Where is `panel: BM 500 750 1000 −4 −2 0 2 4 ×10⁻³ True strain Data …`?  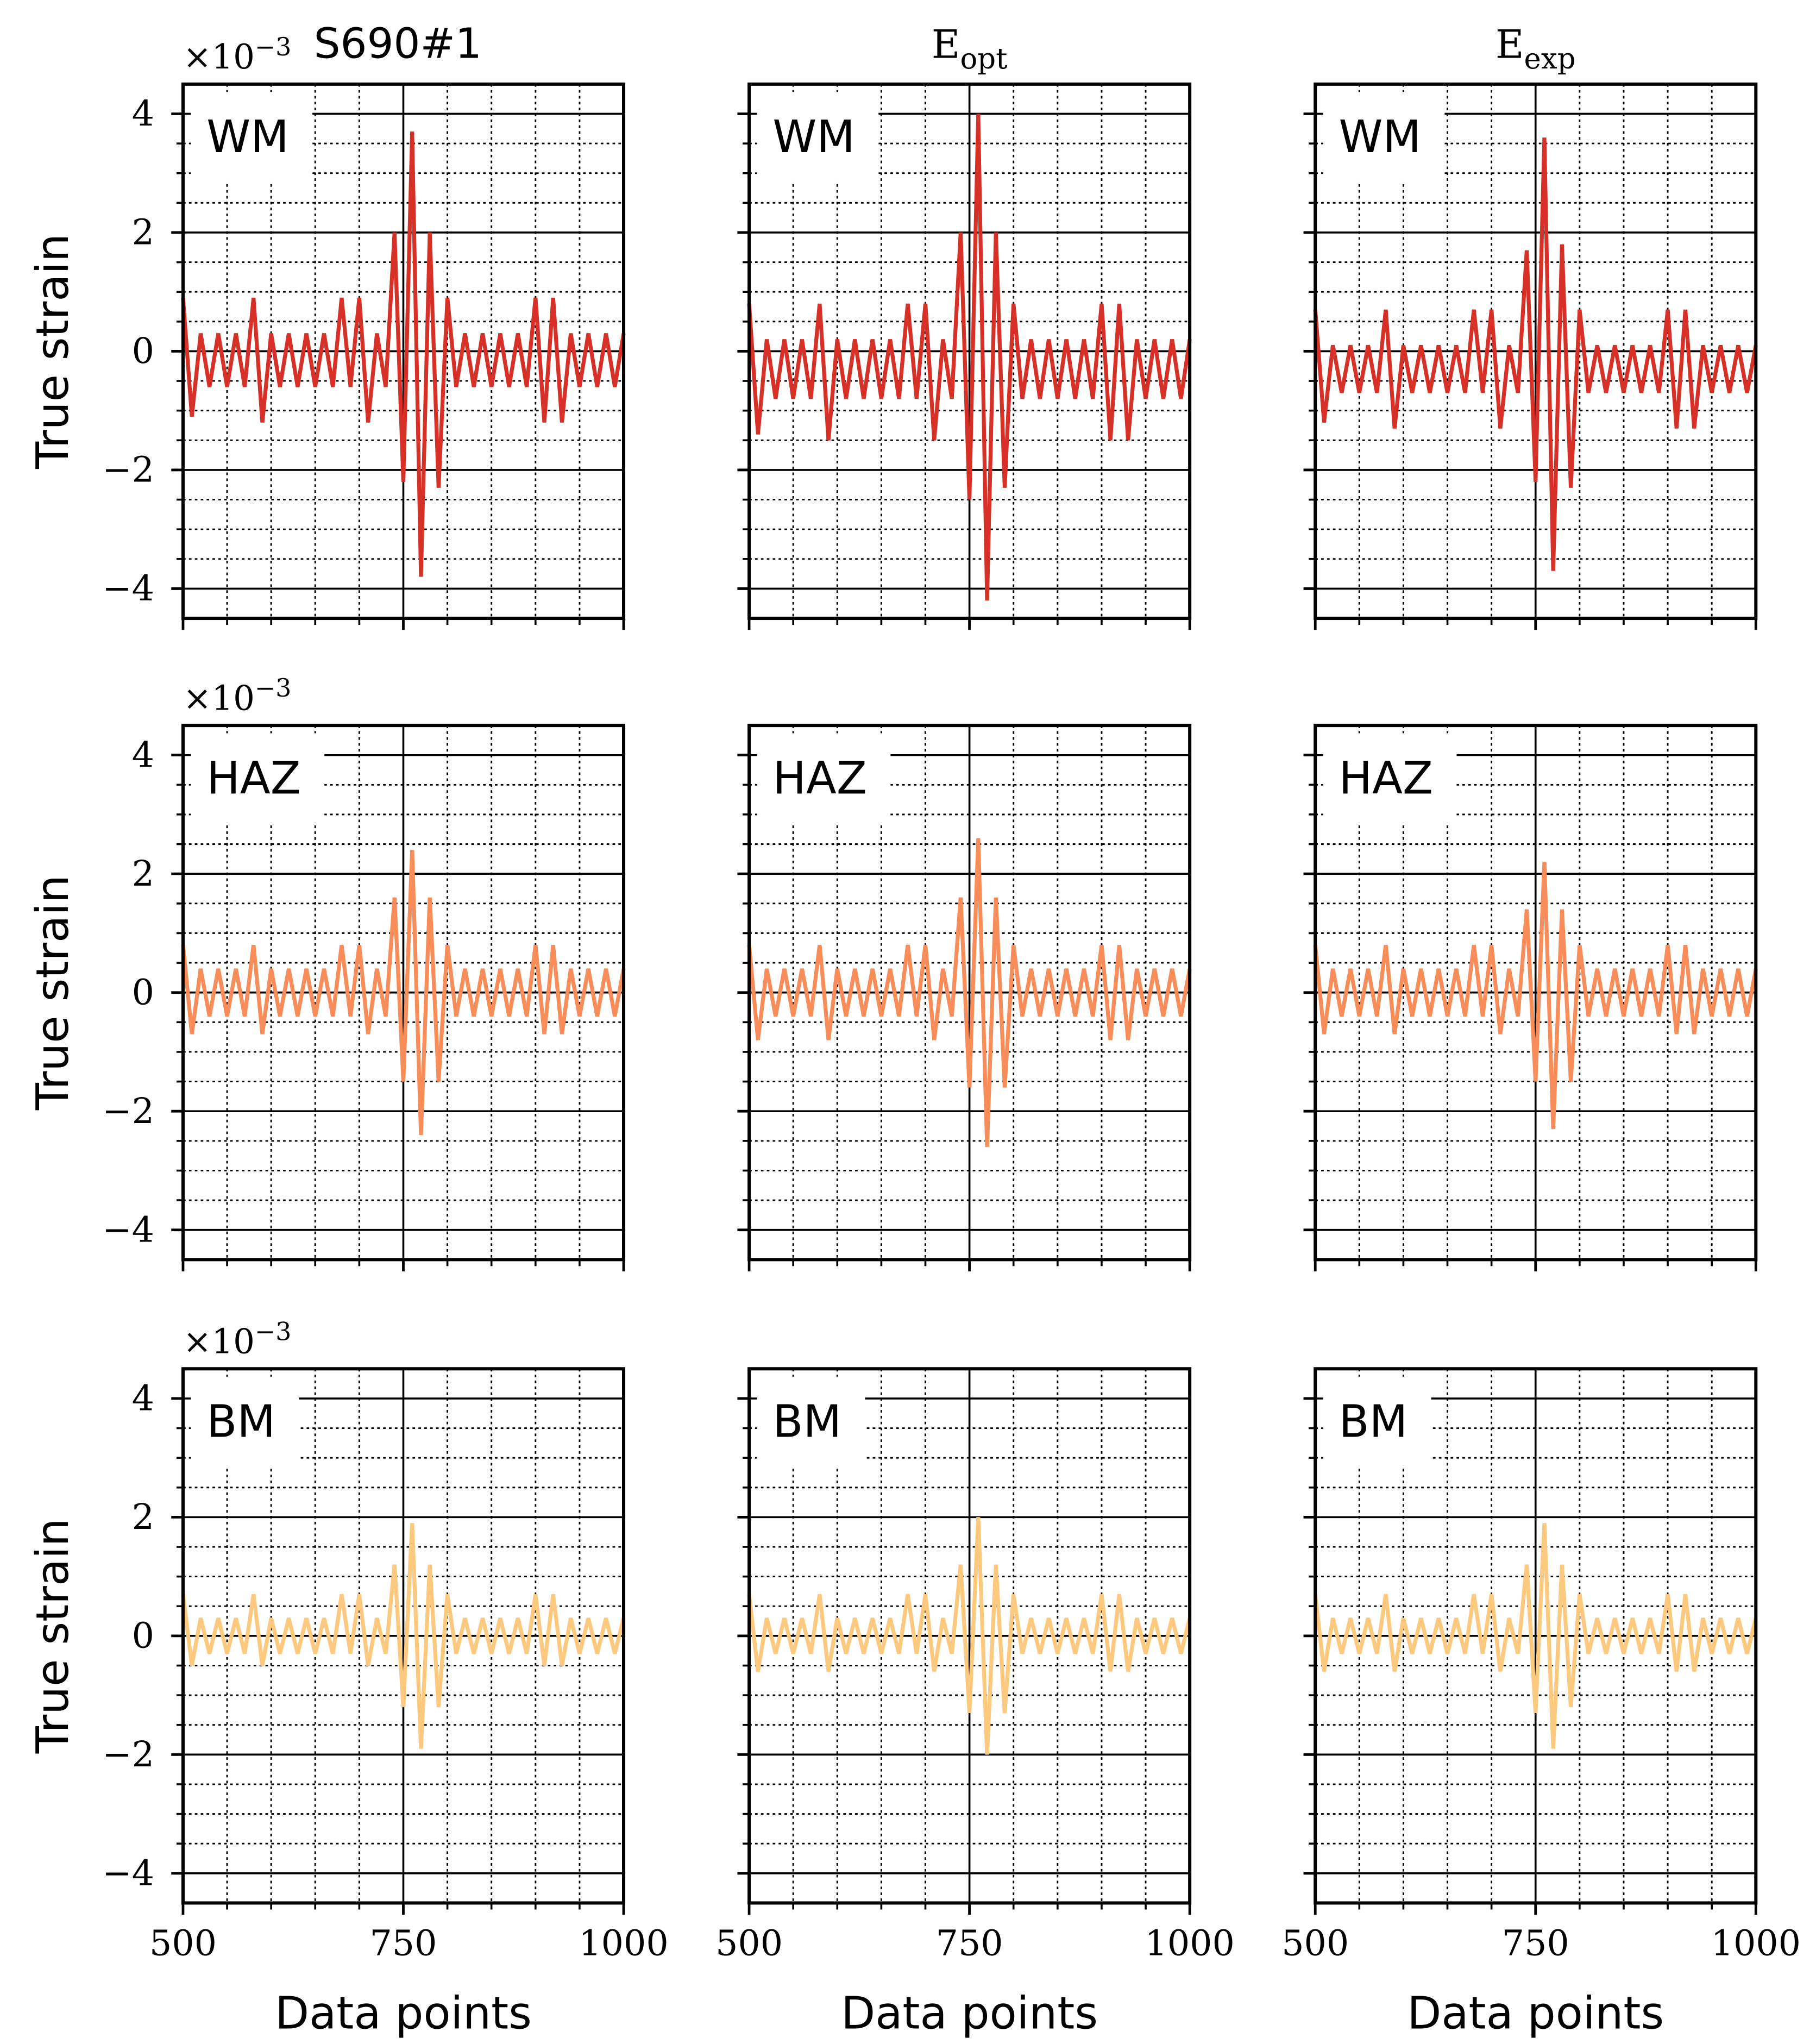 panel: BM 500 750 1000 −4 −2 0 2 4 ×10⁻³ True strain Data … is located at coordinates (348, 1678).